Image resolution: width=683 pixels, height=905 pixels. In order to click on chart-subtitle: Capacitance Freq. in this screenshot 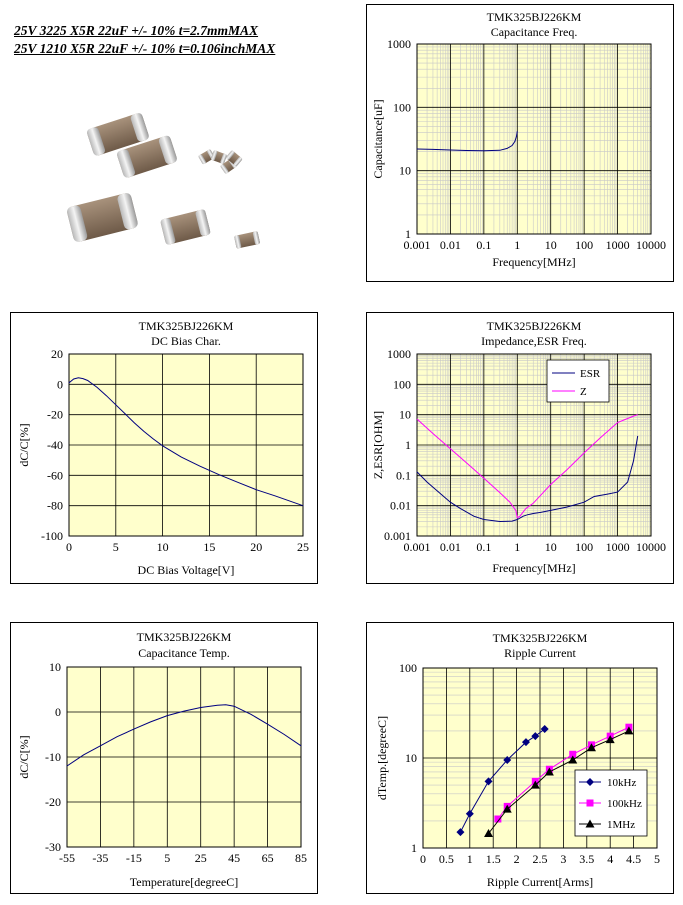, I will do `click(534, 32)`.